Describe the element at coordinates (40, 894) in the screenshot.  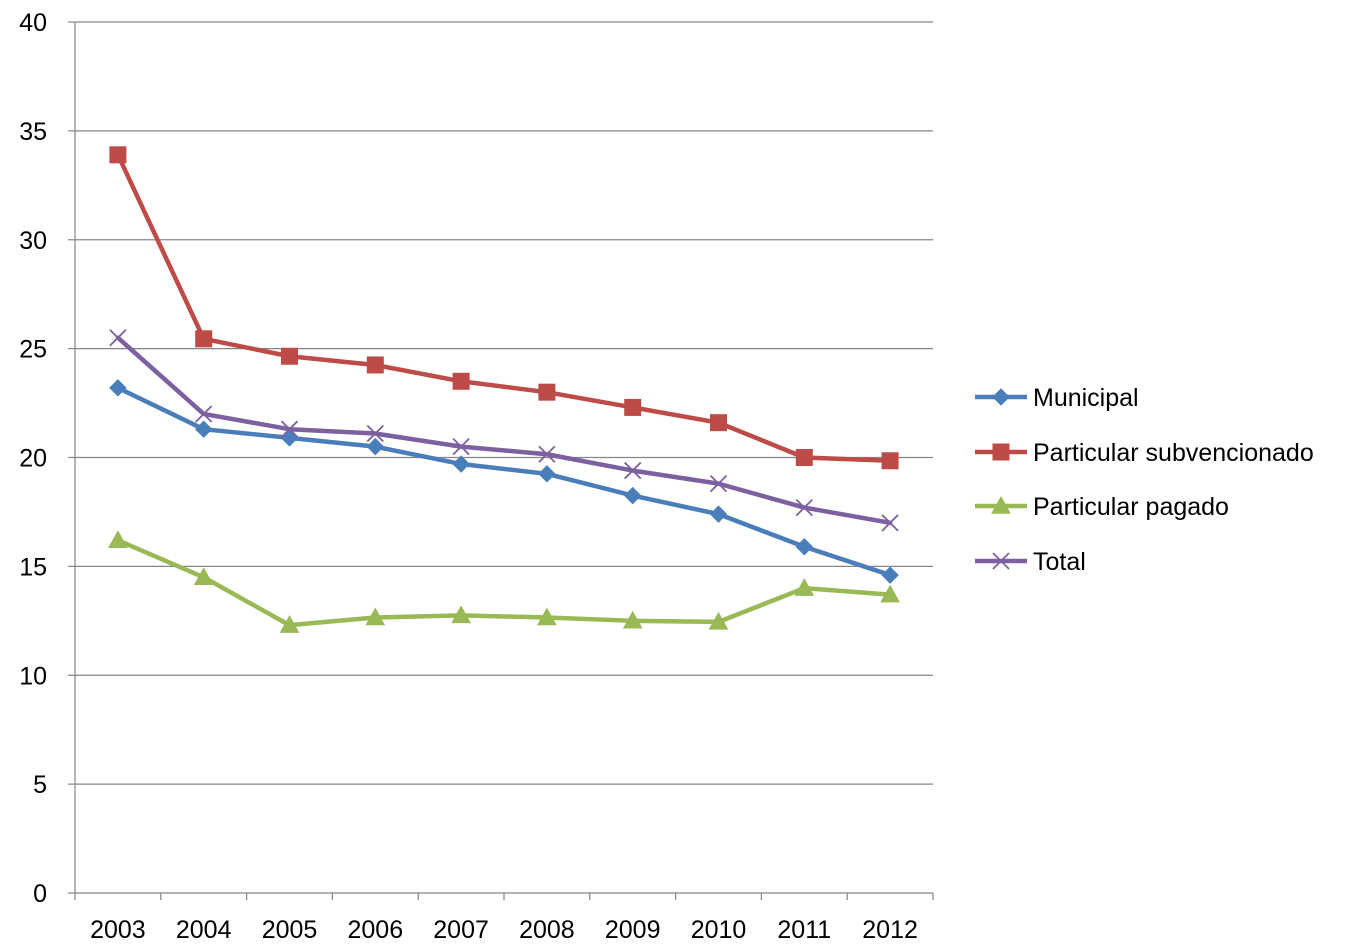
I see `y-tick-label: 0` at that location.